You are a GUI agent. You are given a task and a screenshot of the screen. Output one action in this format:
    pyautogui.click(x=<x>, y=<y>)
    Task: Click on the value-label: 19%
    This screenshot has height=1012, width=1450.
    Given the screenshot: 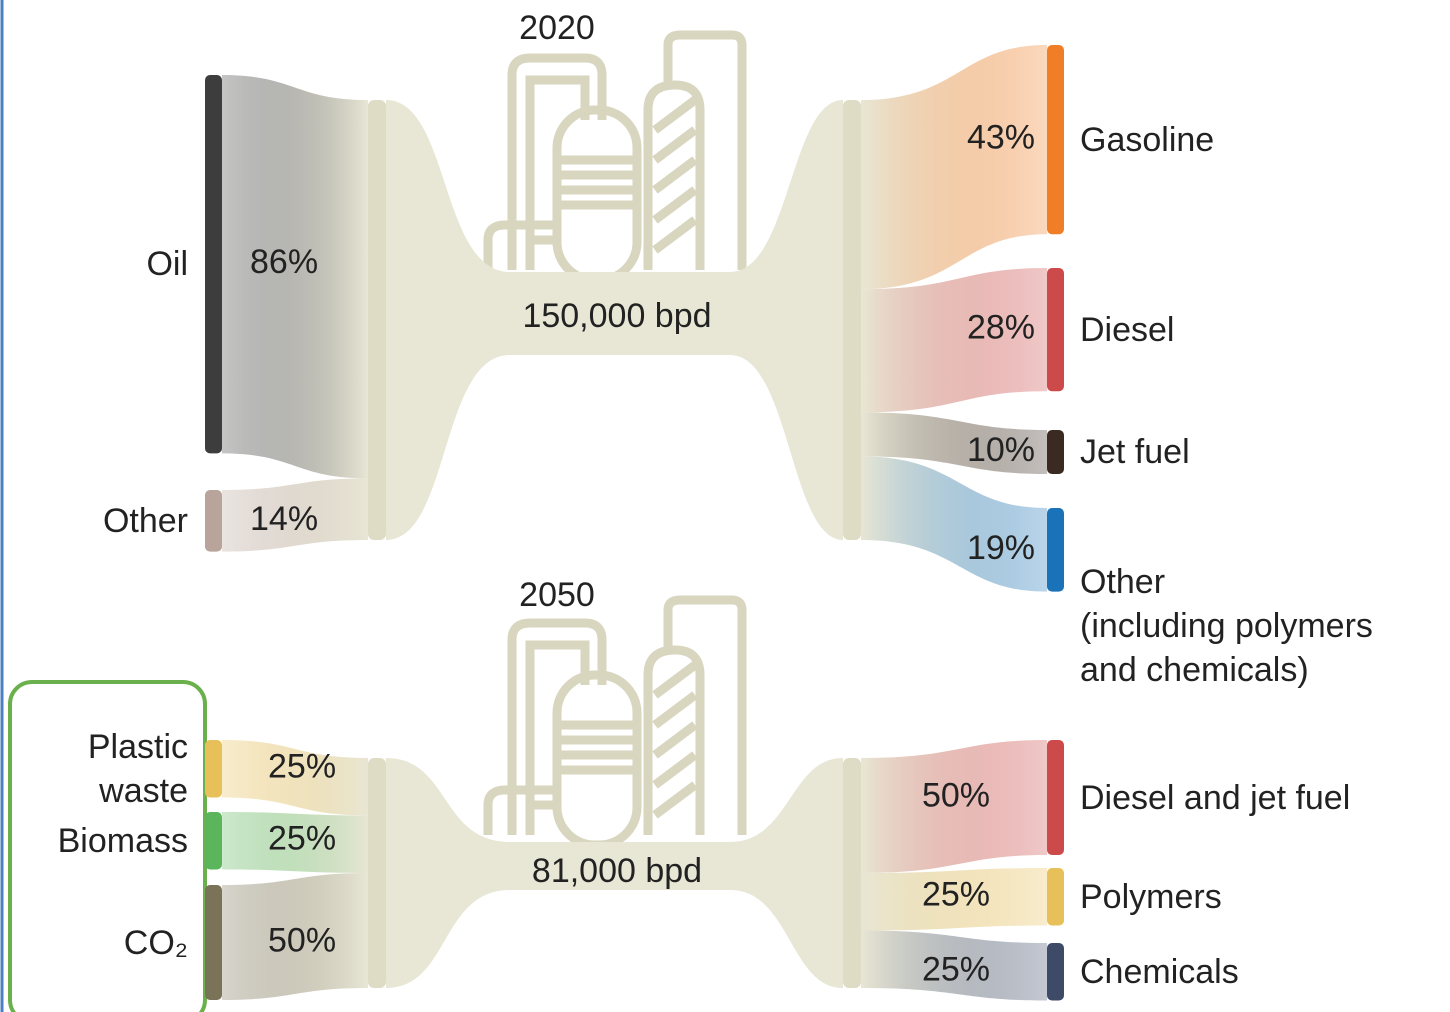 What is the action you would take?
    pyautogui.click(x=1001, y=548)
    